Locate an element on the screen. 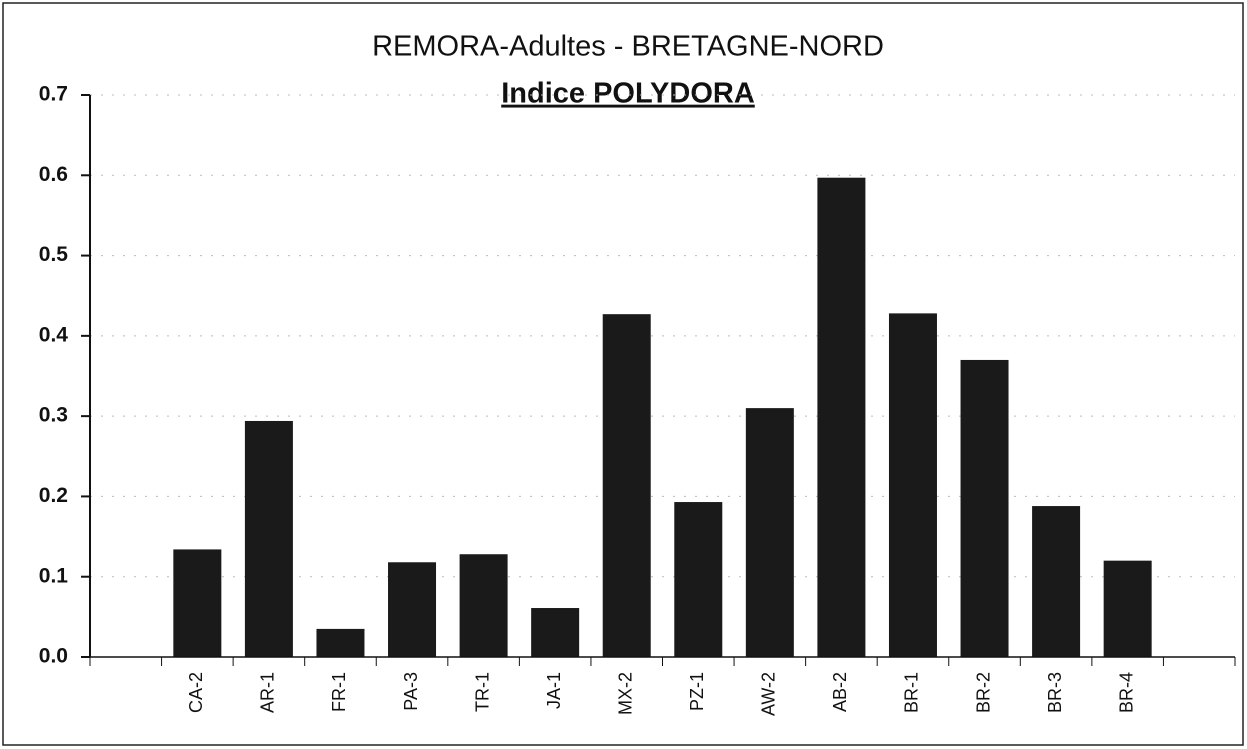  y-tick-label: 0.0 is located at coordinates (53, 656).